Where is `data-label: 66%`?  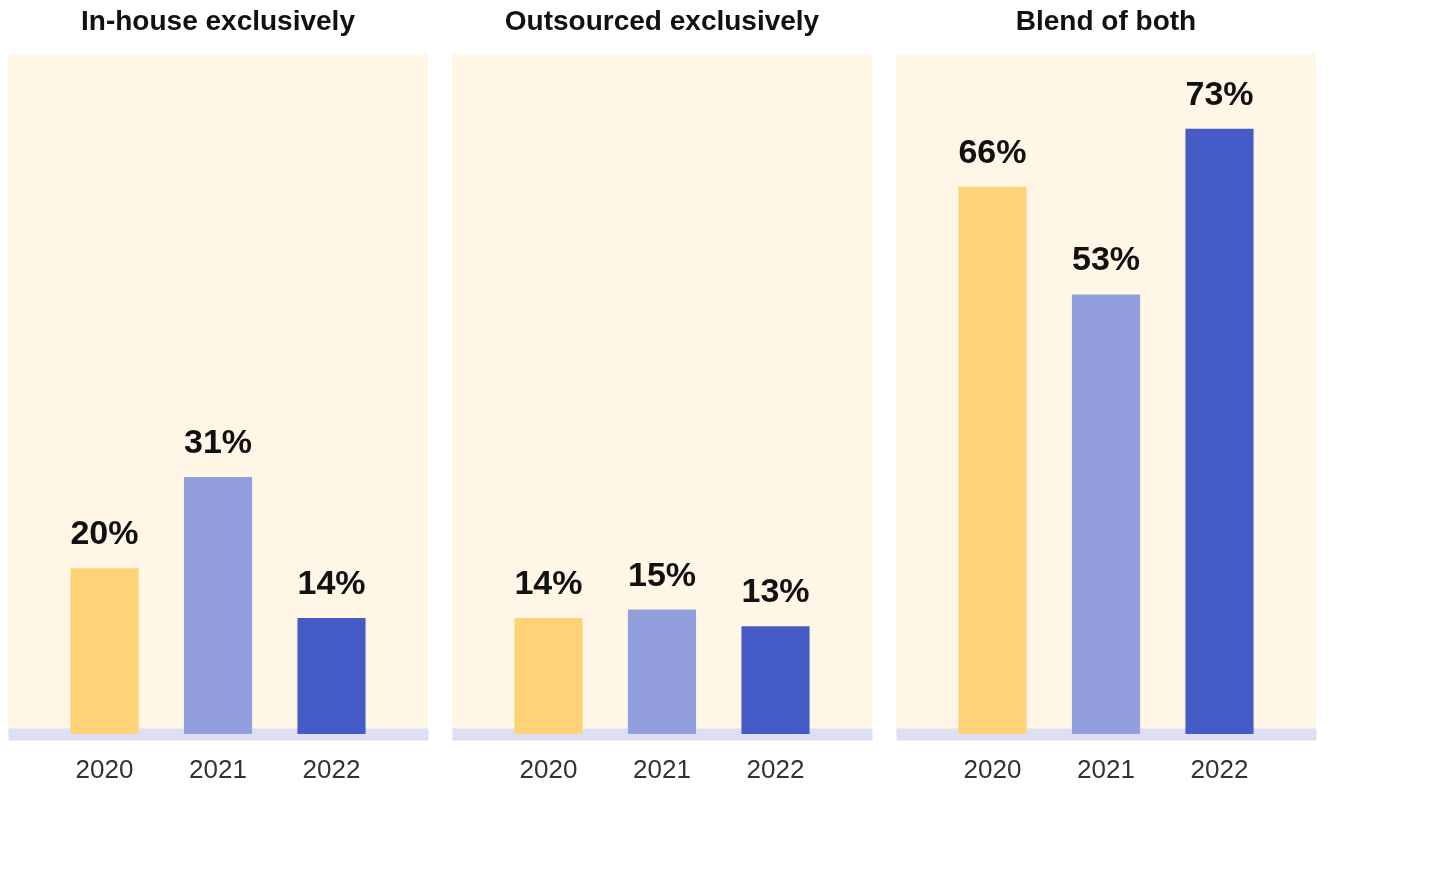
data-label: 66% is located at coordinates (992, 150).